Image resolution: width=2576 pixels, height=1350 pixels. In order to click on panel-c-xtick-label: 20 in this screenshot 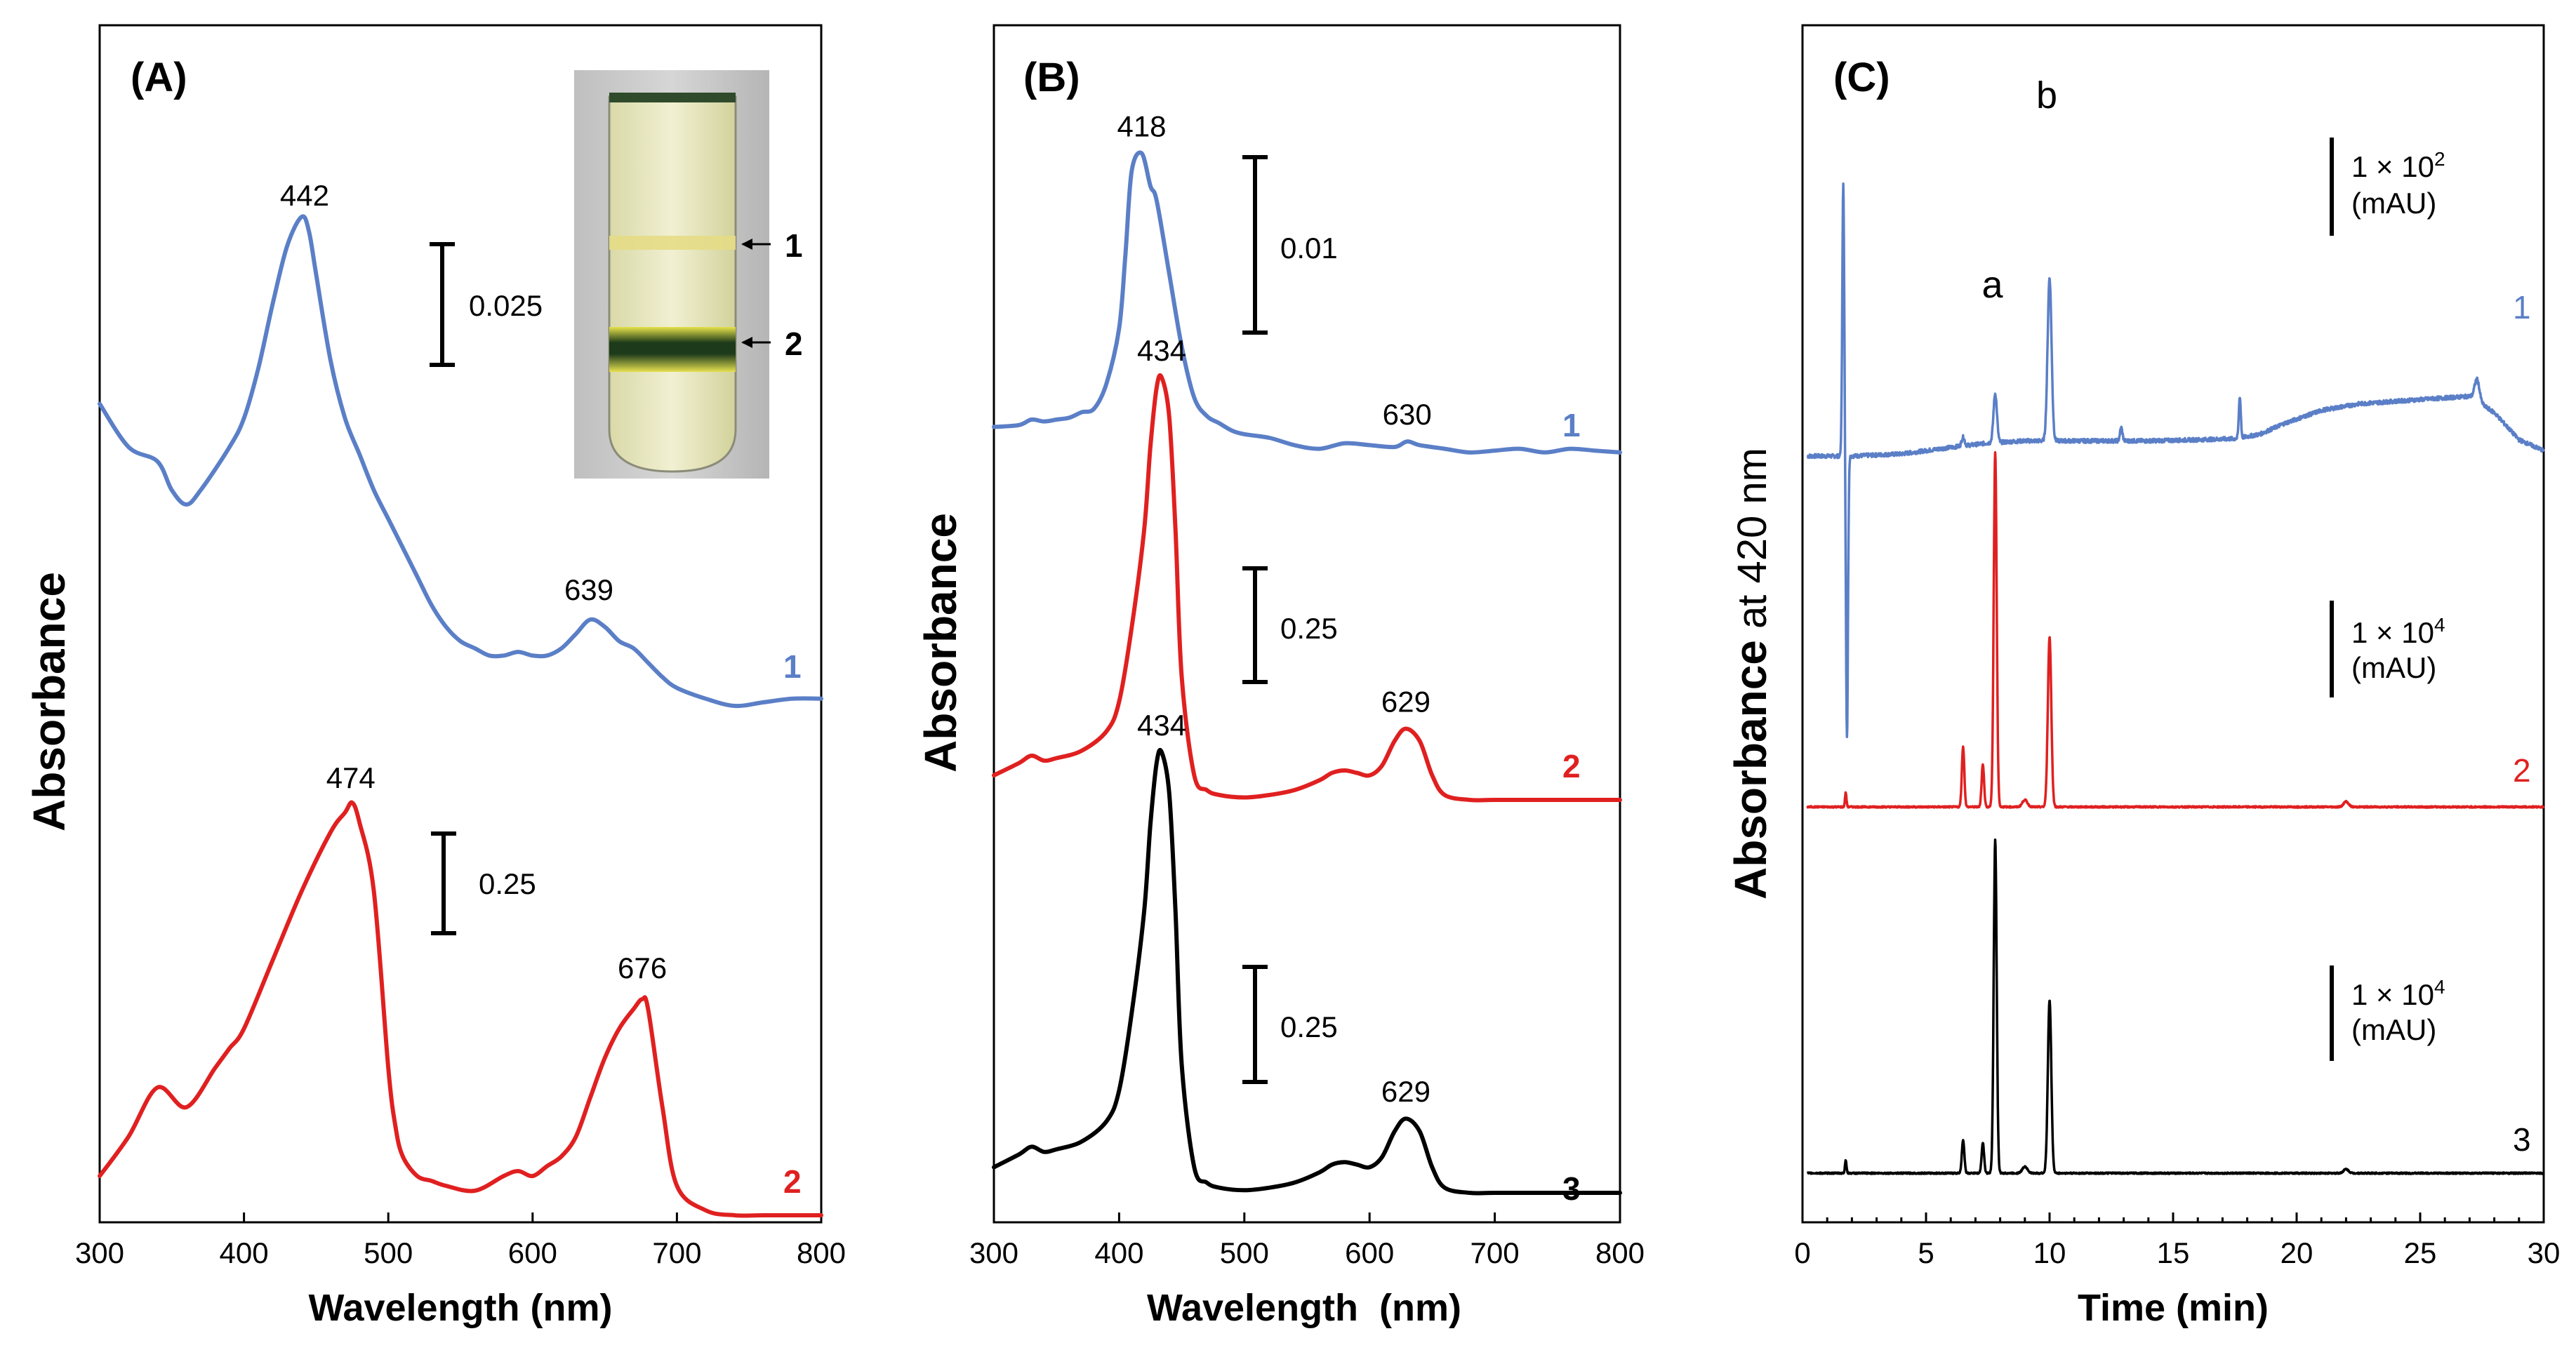, I will do `click(2297, 1252)`.